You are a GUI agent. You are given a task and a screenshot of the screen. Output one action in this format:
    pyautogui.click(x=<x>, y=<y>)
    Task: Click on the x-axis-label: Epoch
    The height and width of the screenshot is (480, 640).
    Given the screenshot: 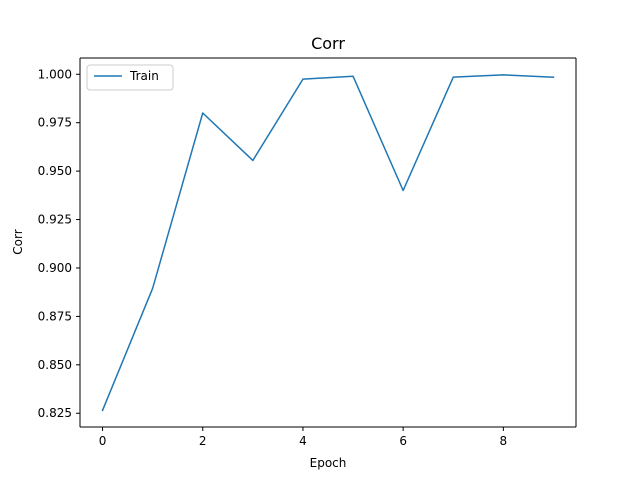 What is the action you would take?
    pyautogui.click(x=328, y=463)
    